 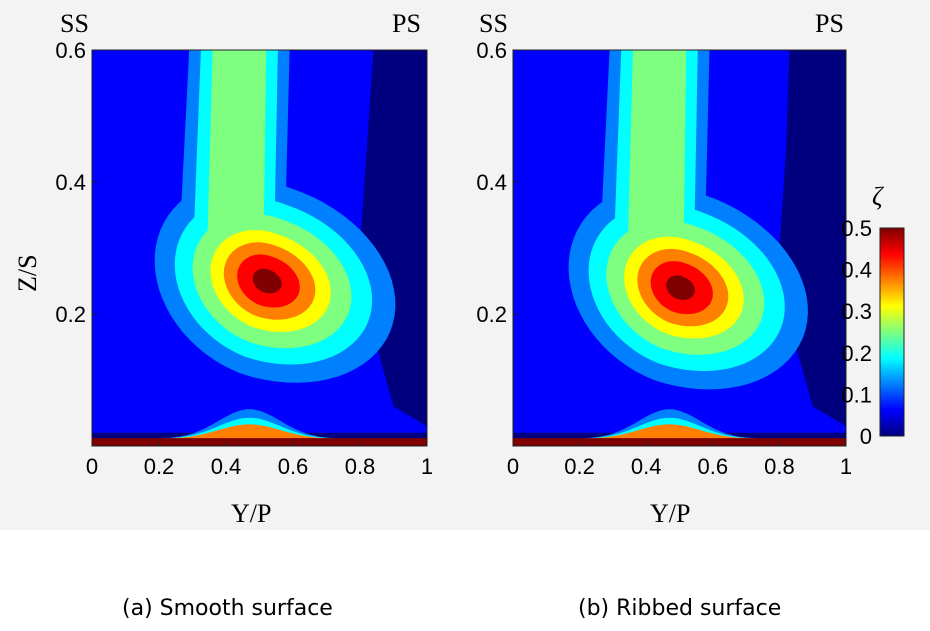 What do you see at coordinates (856, 311) in the screenshot?
I see `colorbar-tick-label: 0.3` at bounding box center [856, 311].